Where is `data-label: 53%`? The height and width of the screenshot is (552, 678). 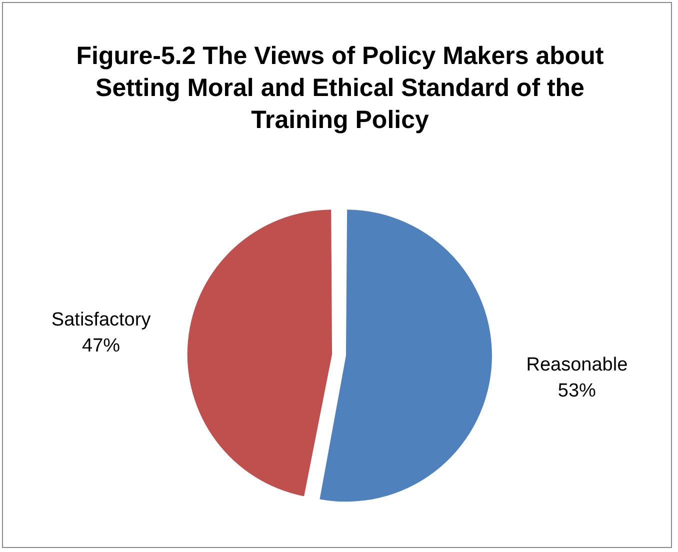
data-label: 53% is located at coordinates (577, 391).